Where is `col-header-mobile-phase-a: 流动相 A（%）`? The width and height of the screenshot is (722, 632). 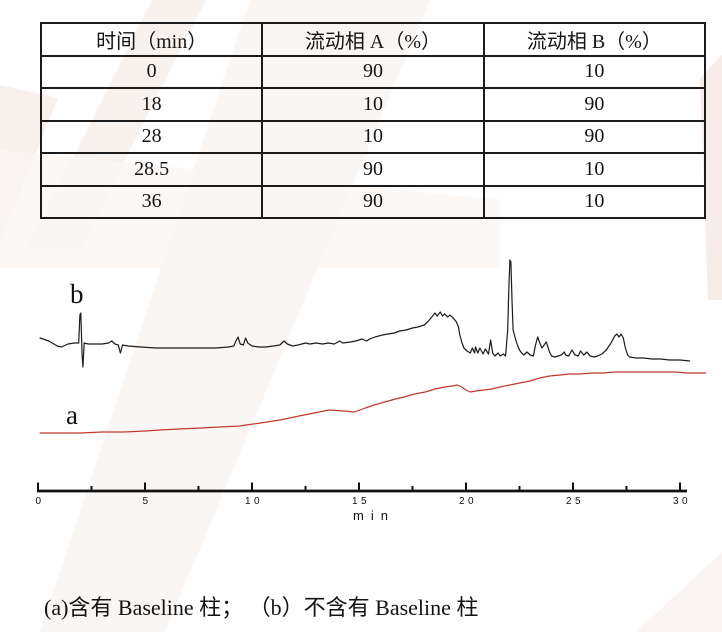 col-header-mobile-phase-a: 流动相 A（%） is located at coordinates (373, 39).